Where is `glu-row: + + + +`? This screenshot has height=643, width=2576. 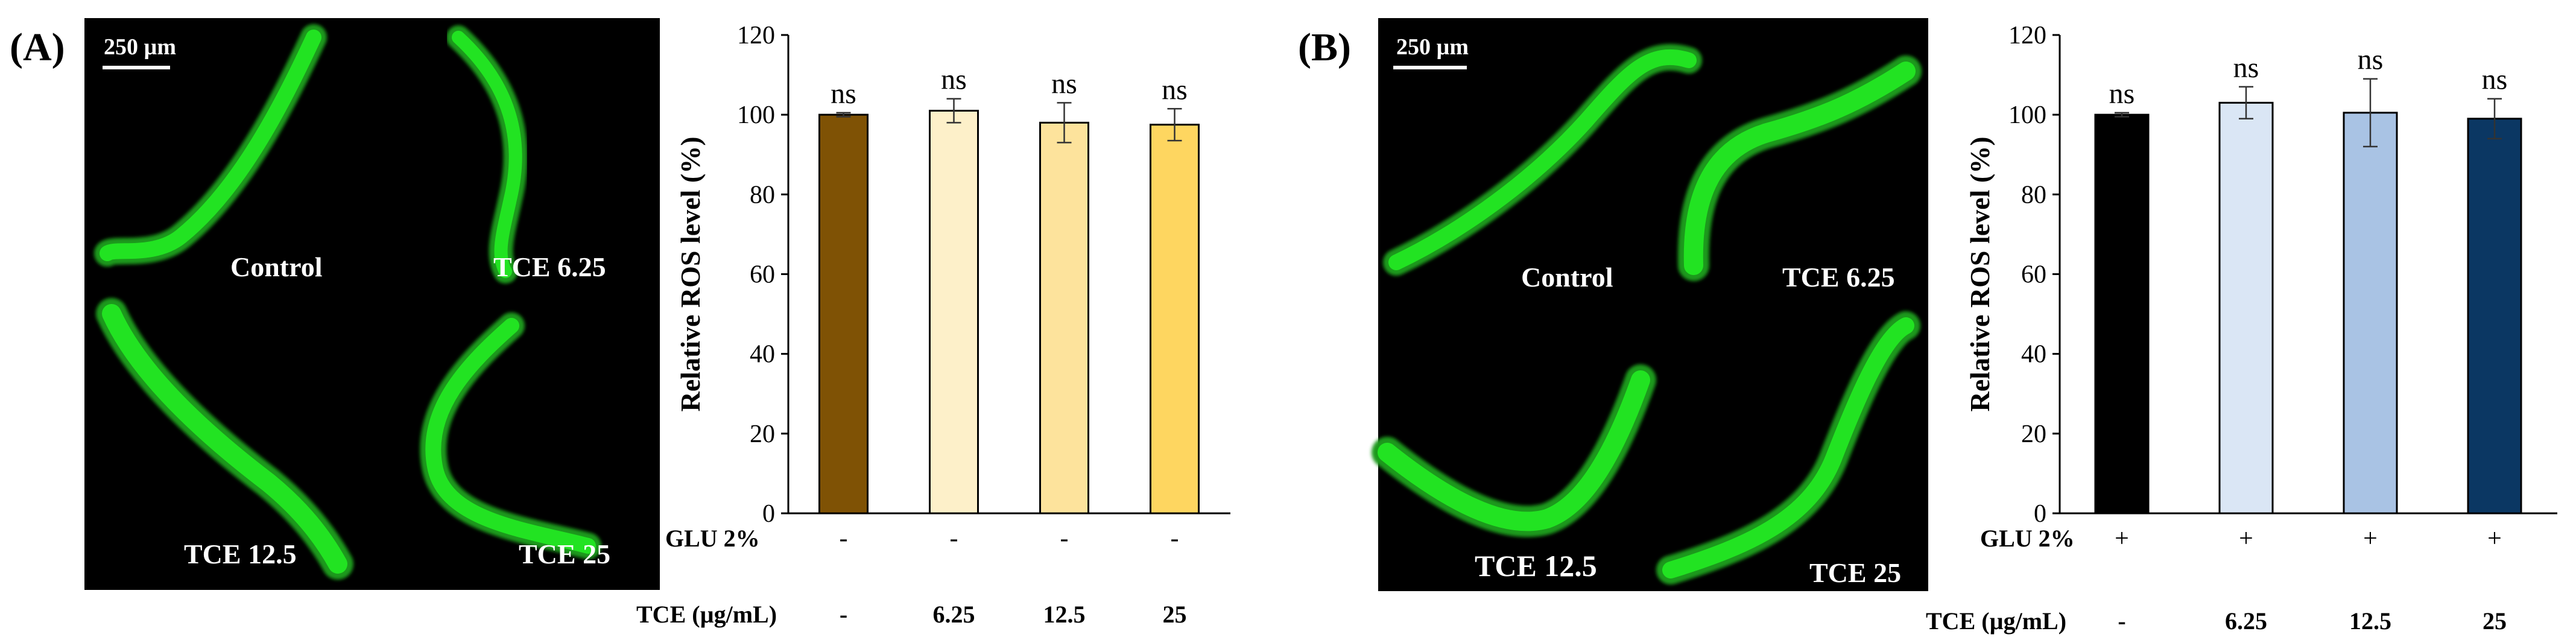
glu-row: + + + + is located at coordinates (2308, 539).